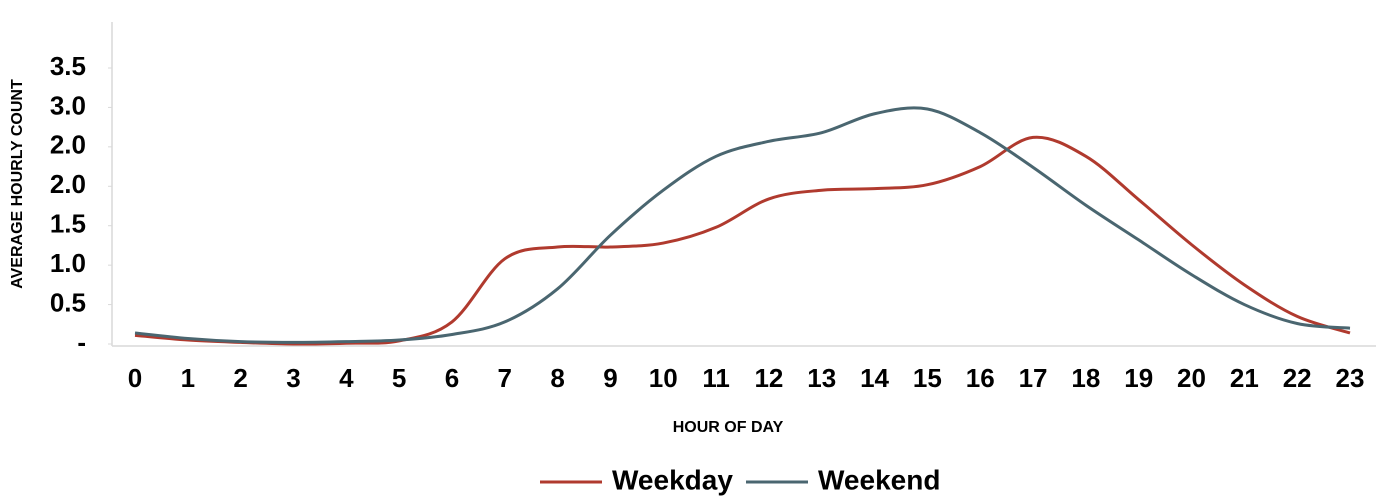  What do you see at coordinates (135, 378) in the screenshot?
I see `x-tick-label: 0` at bounding box center [135, 378].